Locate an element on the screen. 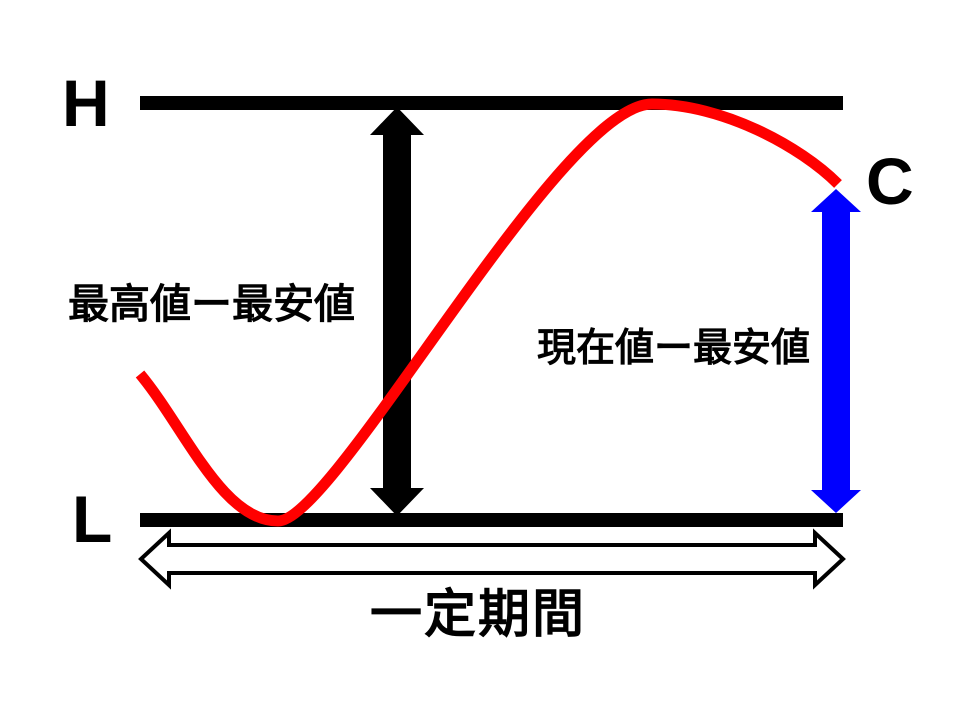 The height and width of the screenshot is (720, 960). high-label: H is located at coordinates (86, 103).